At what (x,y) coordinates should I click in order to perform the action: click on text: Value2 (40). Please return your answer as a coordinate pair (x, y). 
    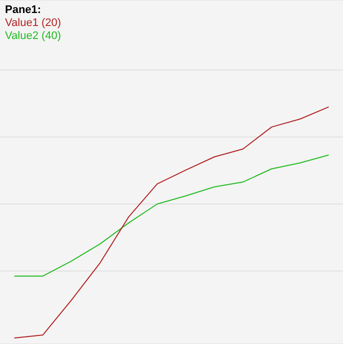
    Looking at the image, I should click on (33, 36).